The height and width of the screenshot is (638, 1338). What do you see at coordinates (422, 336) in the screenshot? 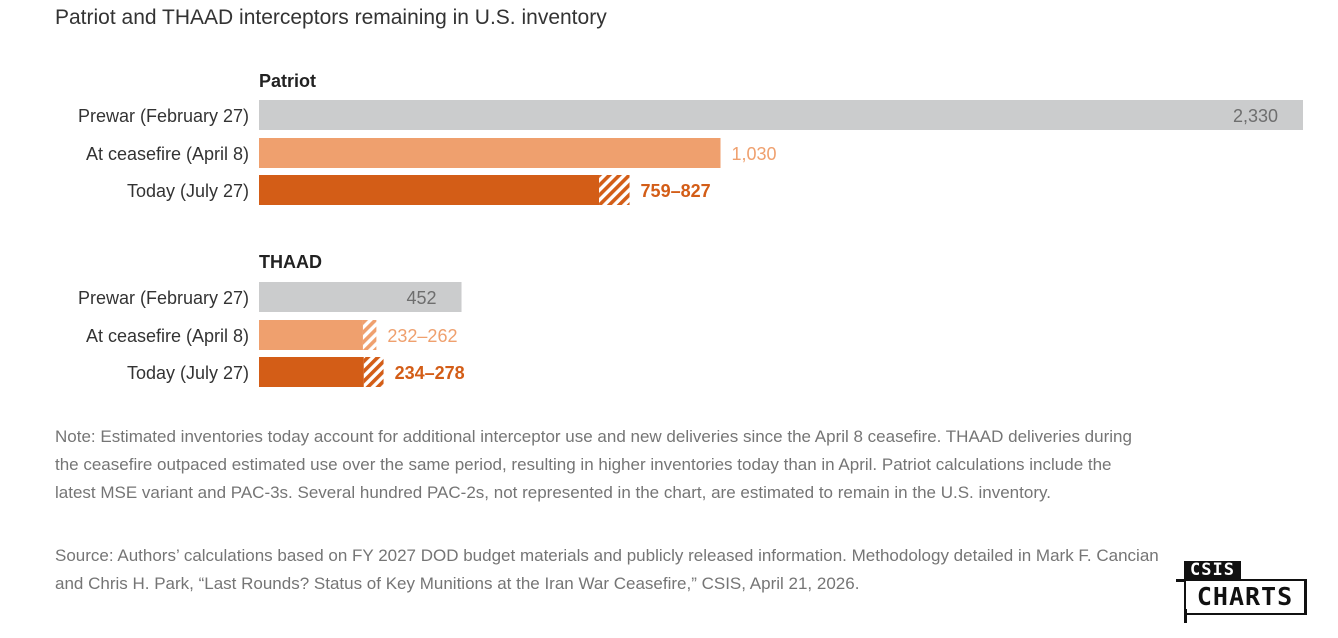
I see `value-label-thaad-ceasefire: 232–262` at bounding box center [422, 336].